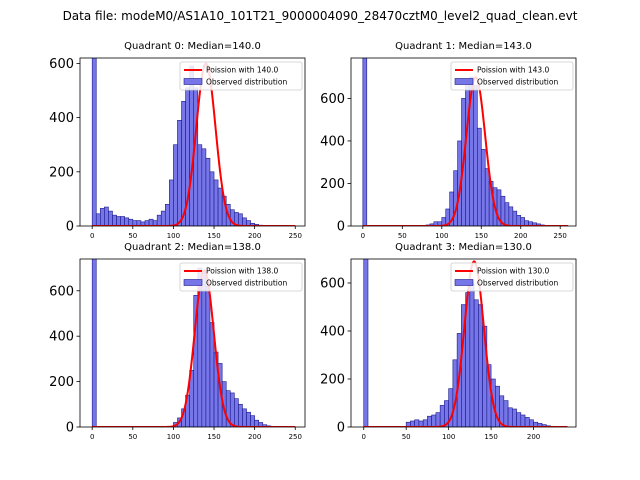 Image resolution: width=640 pixels, height=480 pixels. Describe the element at coordinates (512, 76) in the screenshot. I see `legend: Poission with 143.0 Observed distribution` at that location.